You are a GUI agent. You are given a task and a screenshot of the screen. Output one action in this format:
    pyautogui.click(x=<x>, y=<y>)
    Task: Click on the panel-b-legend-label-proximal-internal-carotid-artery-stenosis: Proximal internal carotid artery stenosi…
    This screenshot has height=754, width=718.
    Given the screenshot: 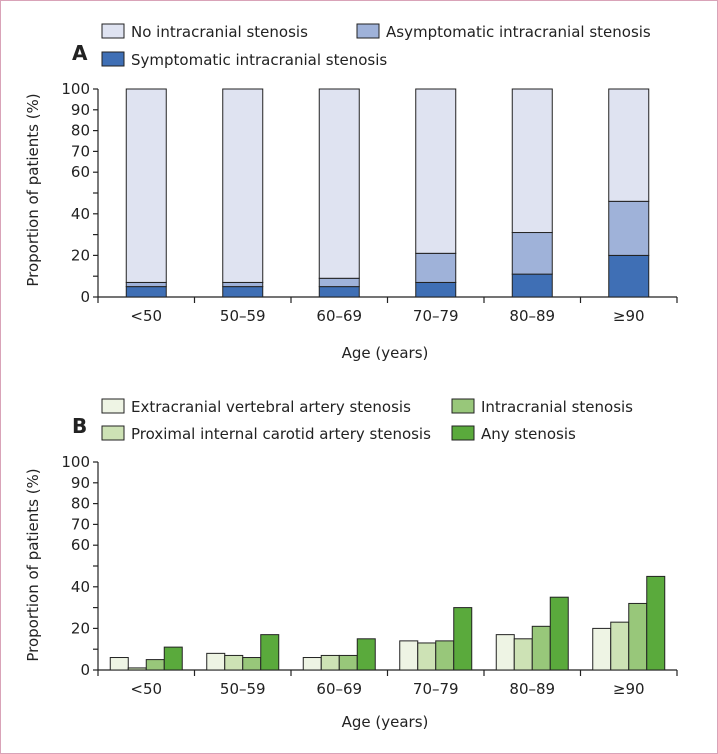 What is the action you would take?
    pyautogui.click(x=281, y=434)
    